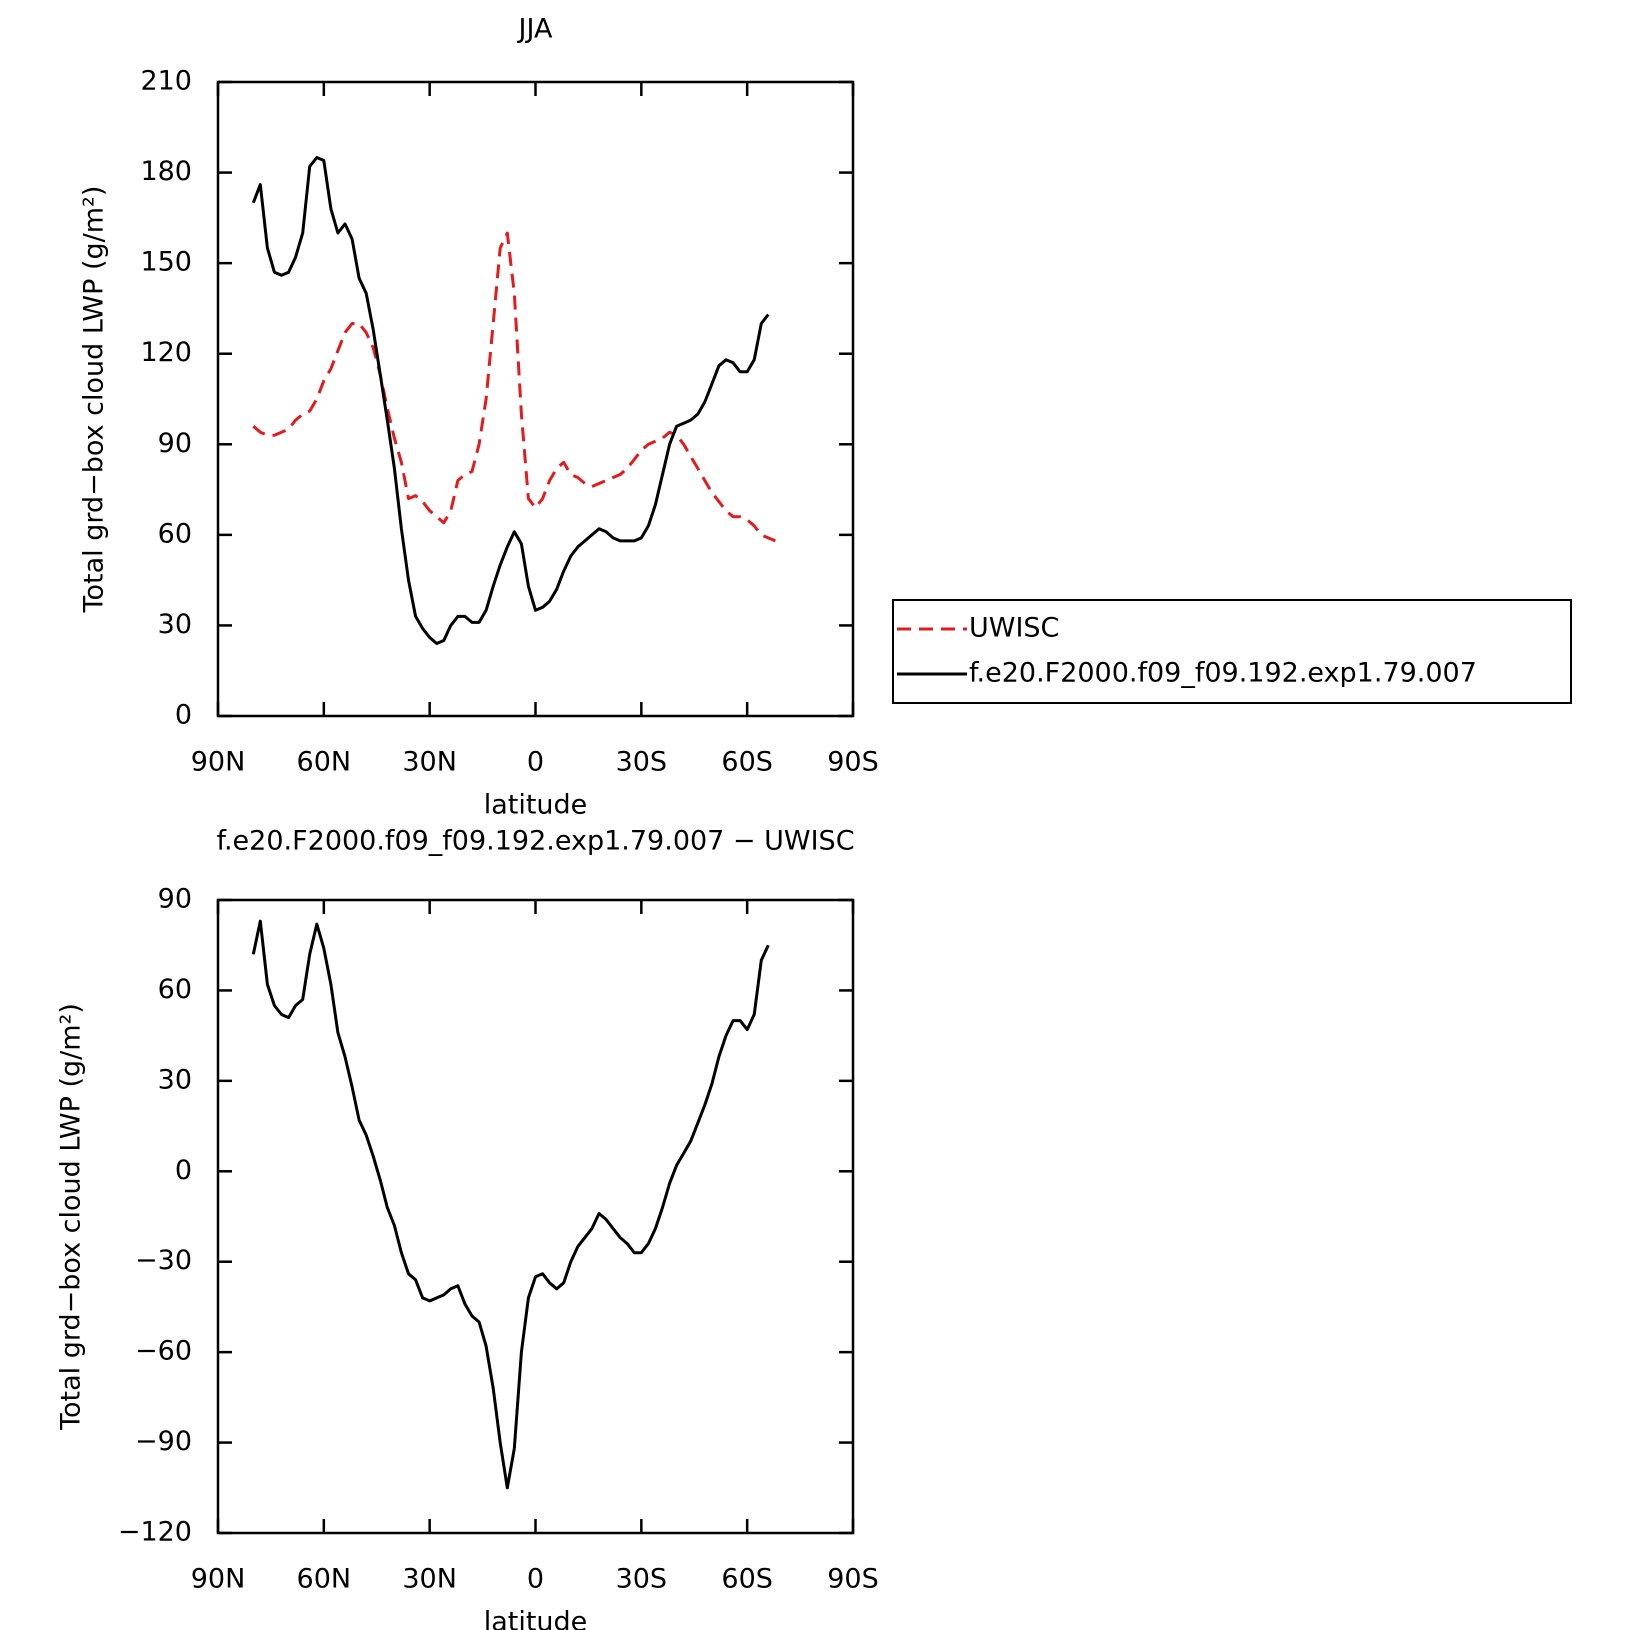 The width and height of the screenshot is (1633, 1630). What do you see at coordinates (166, 262) in the screenshot?
I see `y-tick-label: 150` at bounding box center [166, 262].